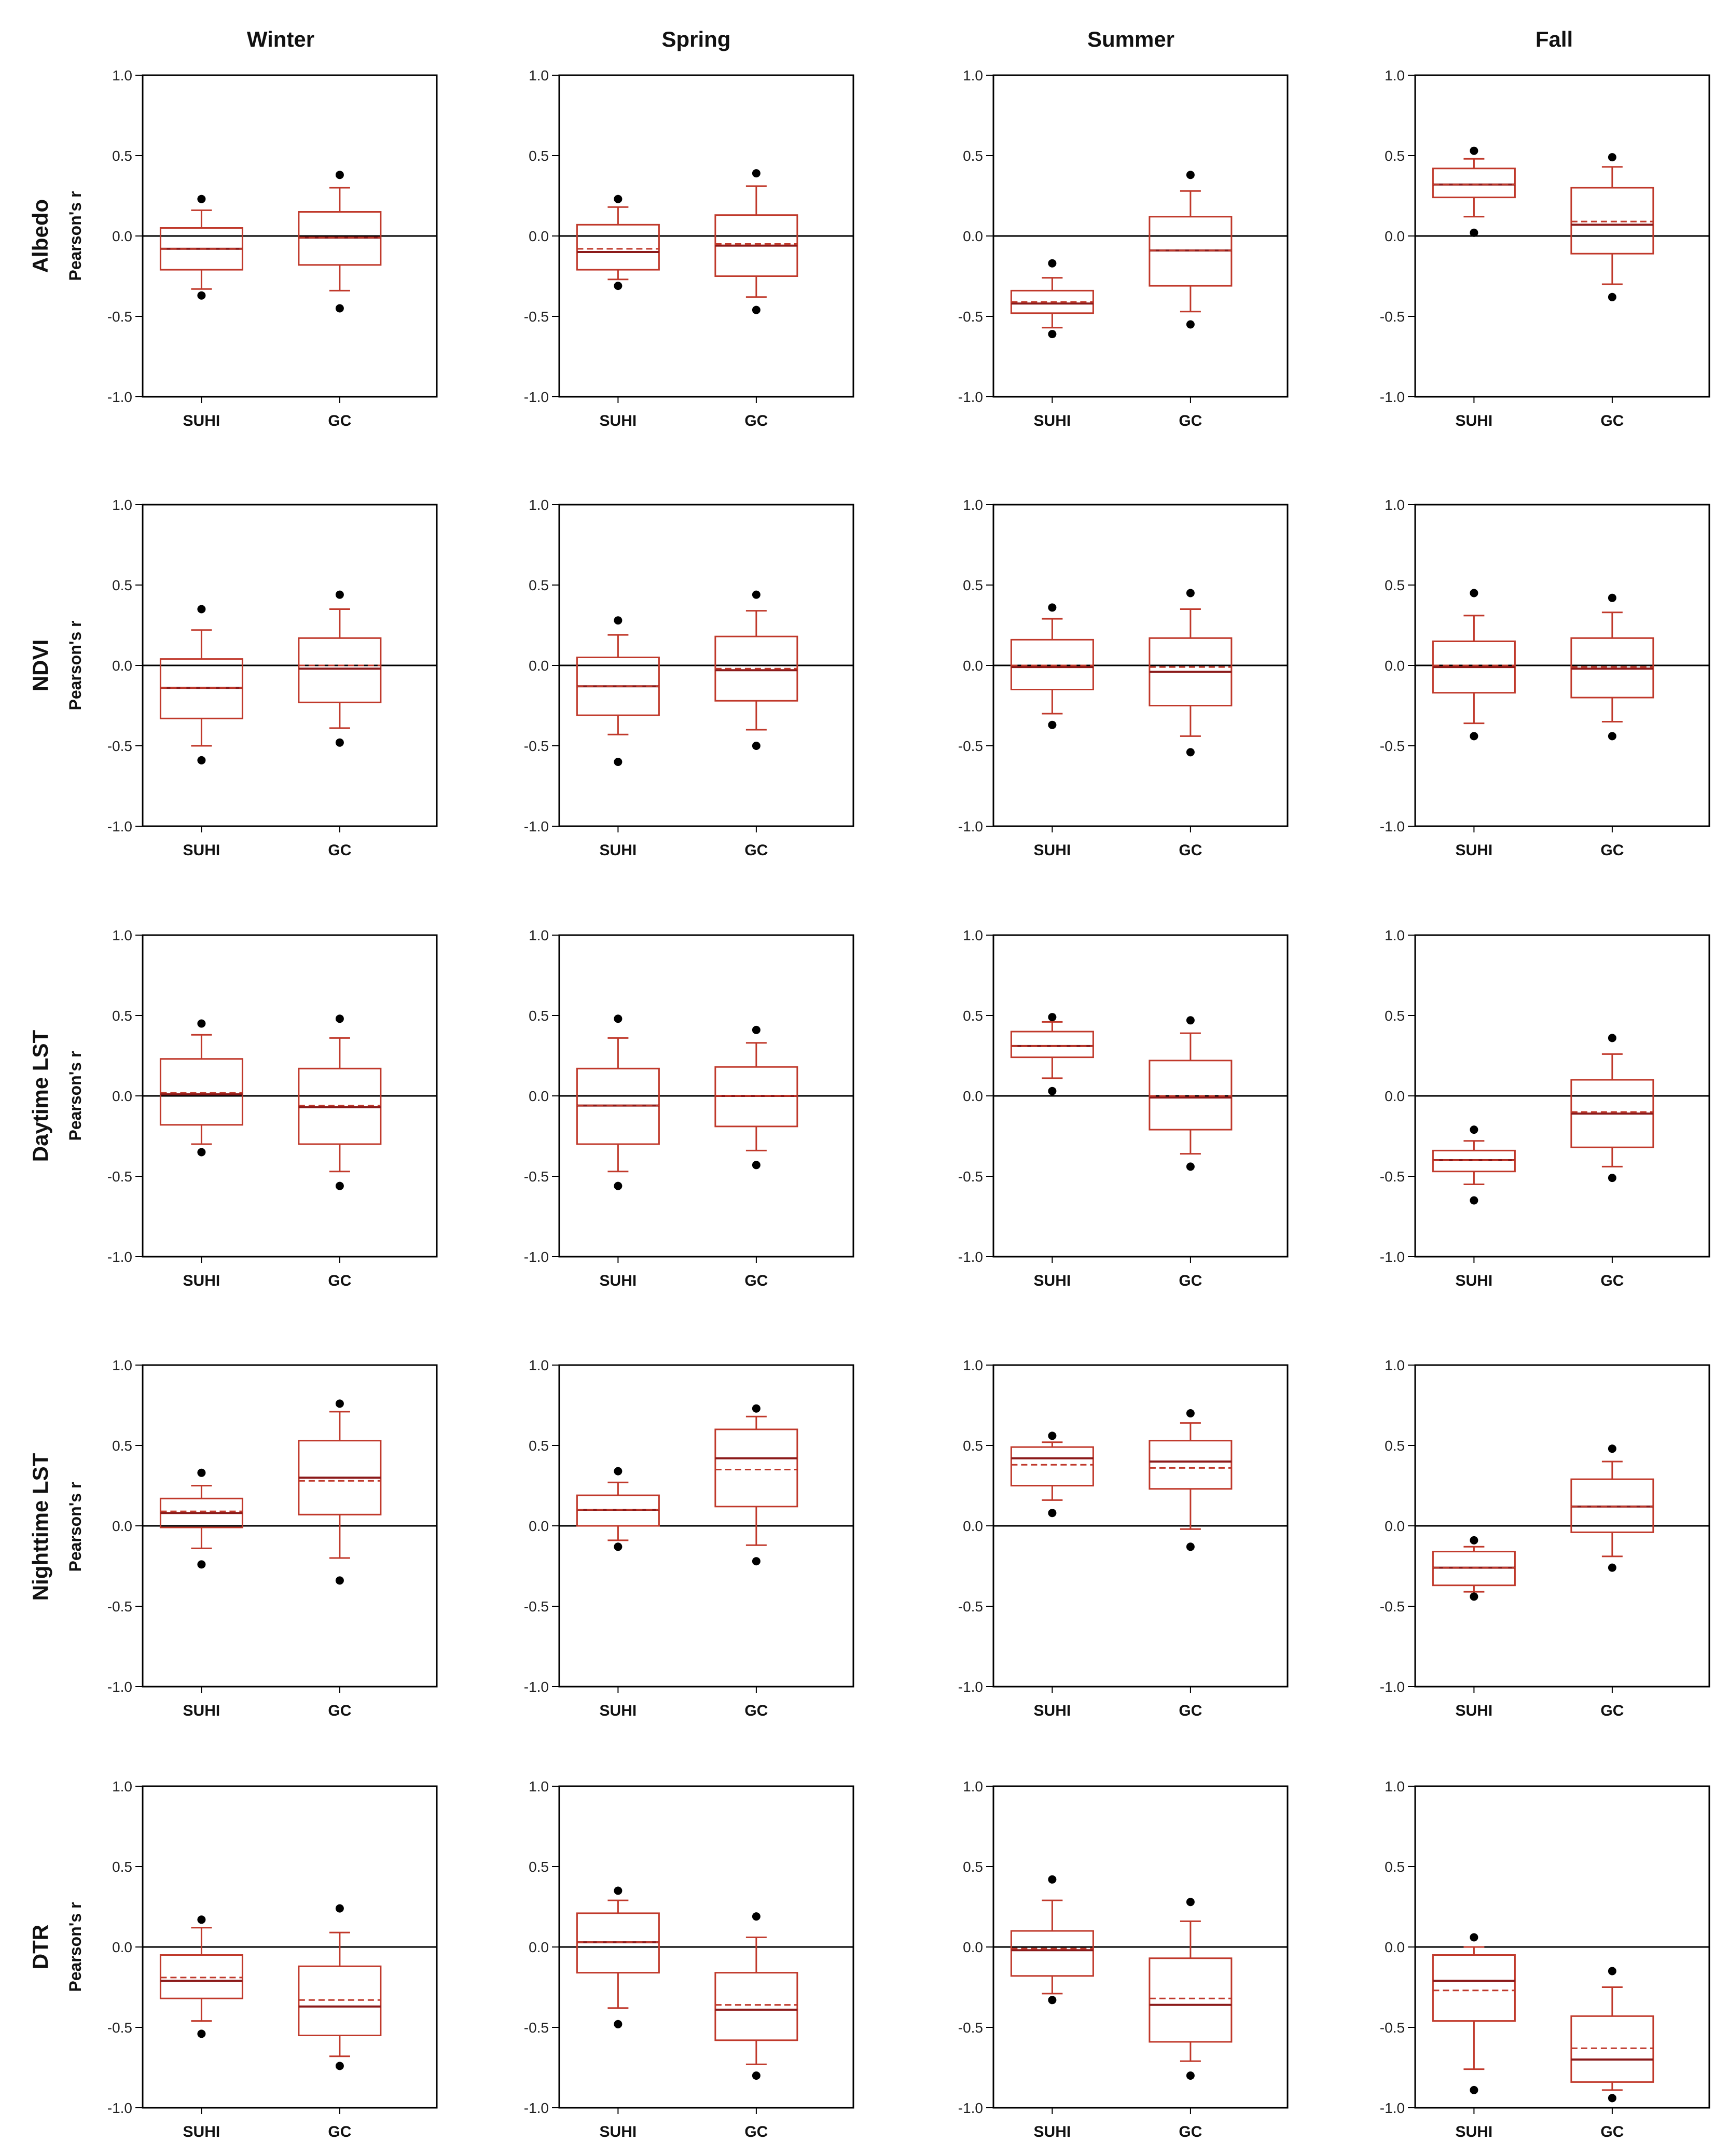  I want to click on panel-ndvi-fall: 1.0 0.5 0.0 -0.5 -1.0 SUHI GC, so click(1545, 678).